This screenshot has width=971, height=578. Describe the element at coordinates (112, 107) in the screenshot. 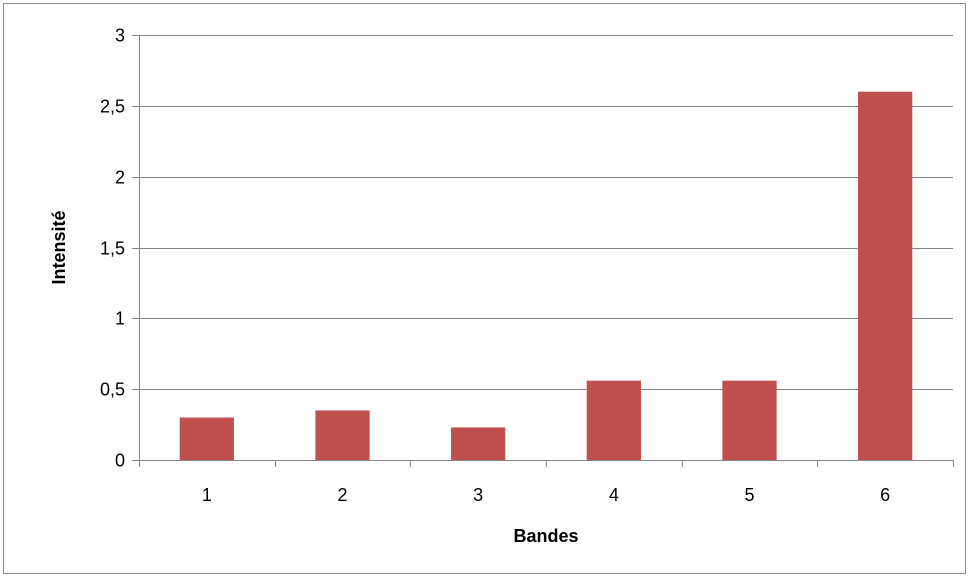

I see `y-tick-label: 2,5` at that location.